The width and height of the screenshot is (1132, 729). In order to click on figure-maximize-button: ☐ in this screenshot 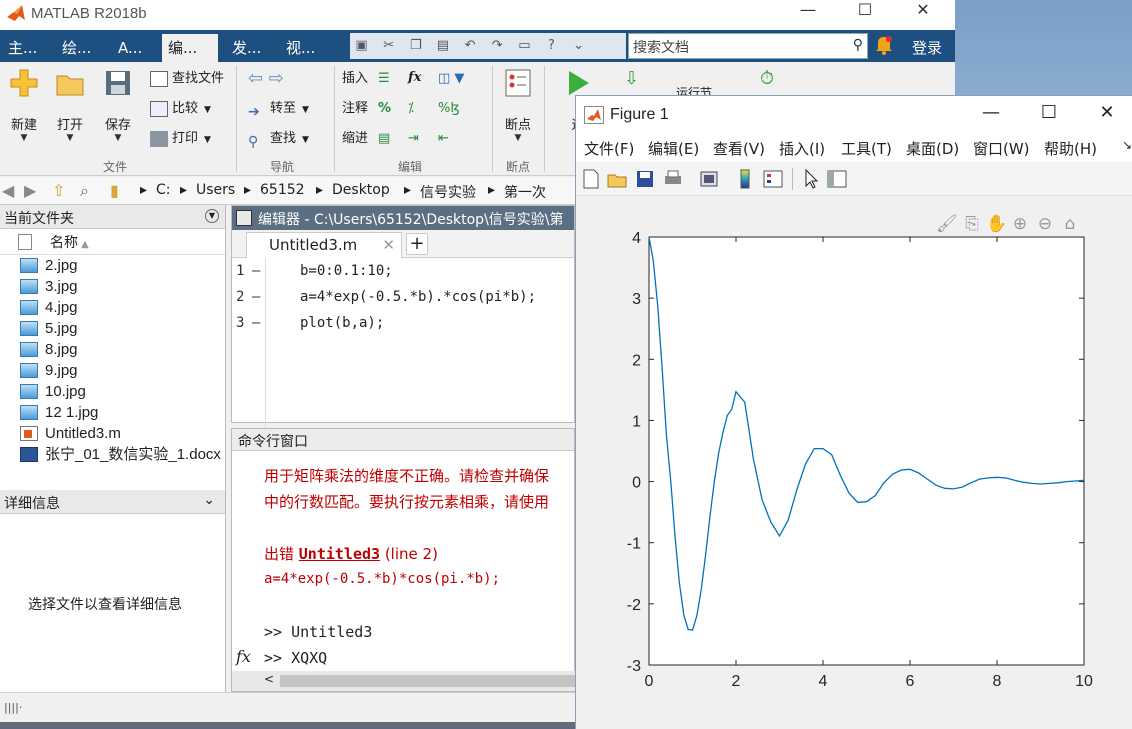, I will do `click(1049, 112)`.